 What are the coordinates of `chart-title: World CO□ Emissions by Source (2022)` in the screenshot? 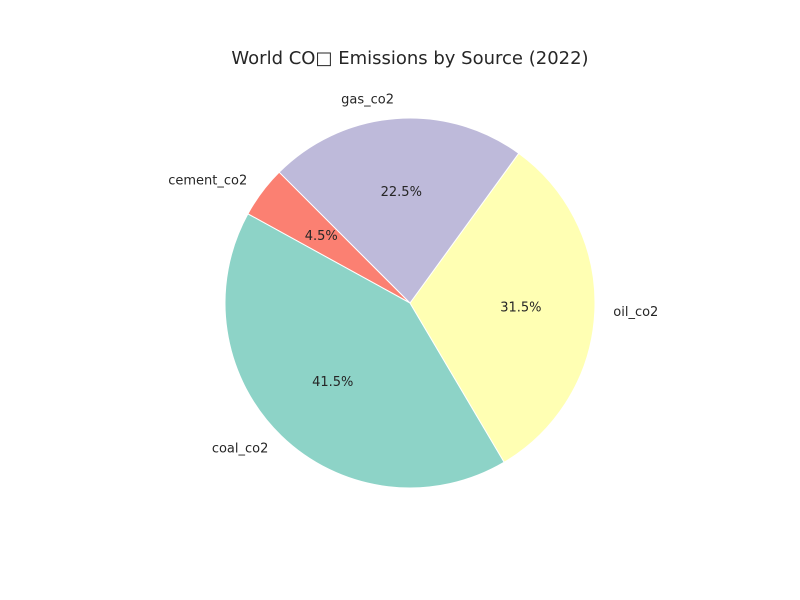 It's located at (409, 58).